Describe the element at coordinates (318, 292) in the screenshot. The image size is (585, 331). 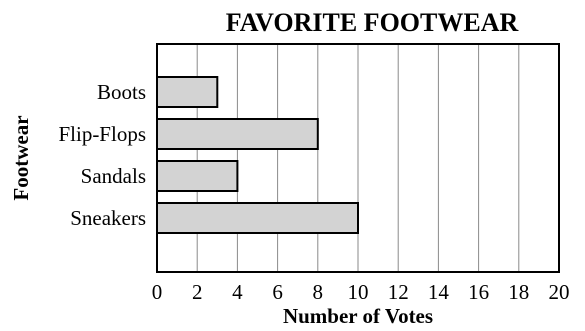
I see `x-tick-label: 8` at that location.